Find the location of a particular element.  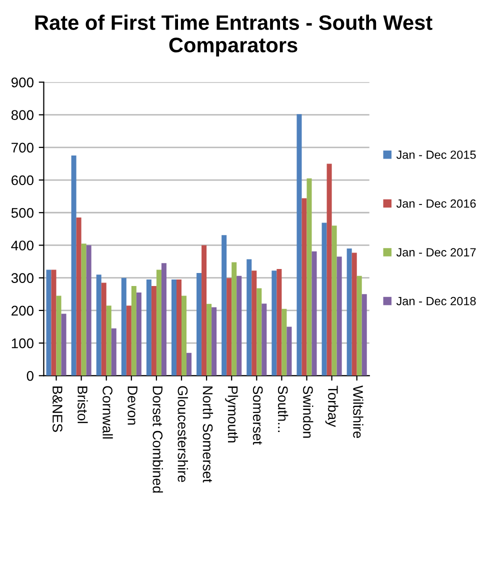

y-tick-label: 400 is located at coordinates (22, 245).